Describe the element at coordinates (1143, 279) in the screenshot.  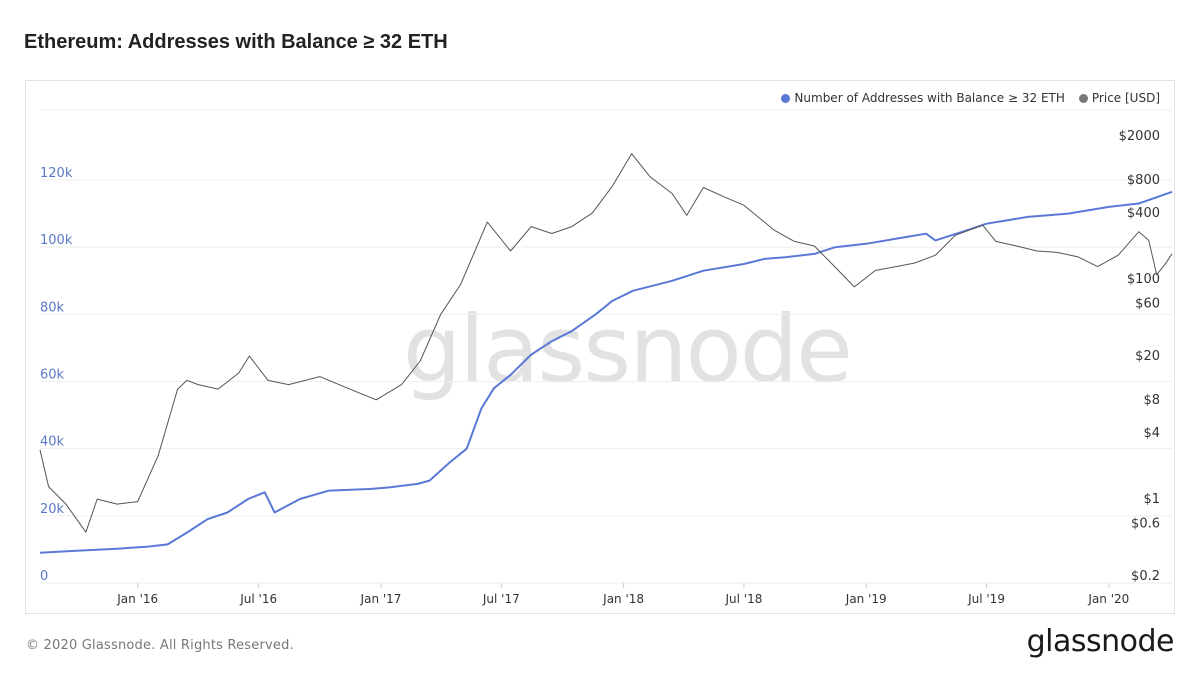
I see `y-right-tick-label-7: $100` at that location.